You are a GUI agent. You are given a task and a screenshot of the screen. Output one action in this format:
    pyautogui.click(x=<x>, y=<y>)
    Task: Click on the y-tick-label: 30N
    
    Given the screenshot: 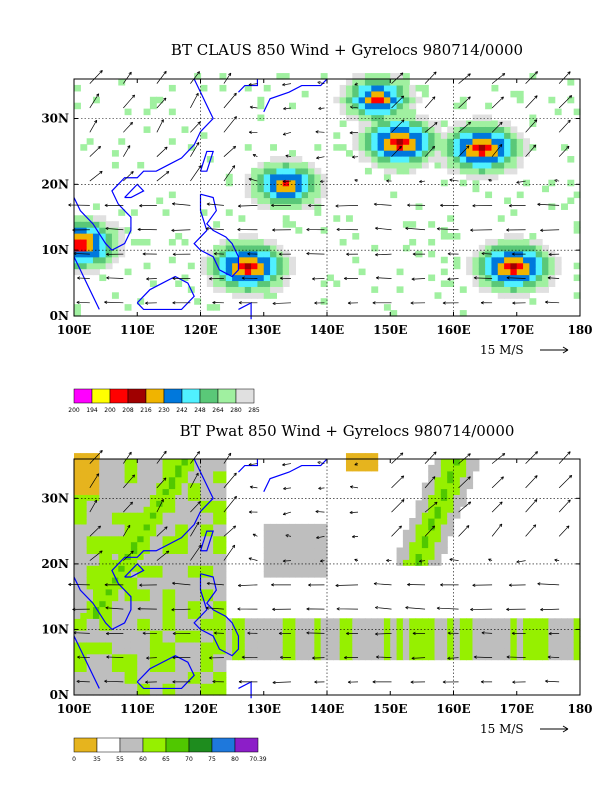 What is the action you would take?
    pyautogui.click(x=55, y=119)
    